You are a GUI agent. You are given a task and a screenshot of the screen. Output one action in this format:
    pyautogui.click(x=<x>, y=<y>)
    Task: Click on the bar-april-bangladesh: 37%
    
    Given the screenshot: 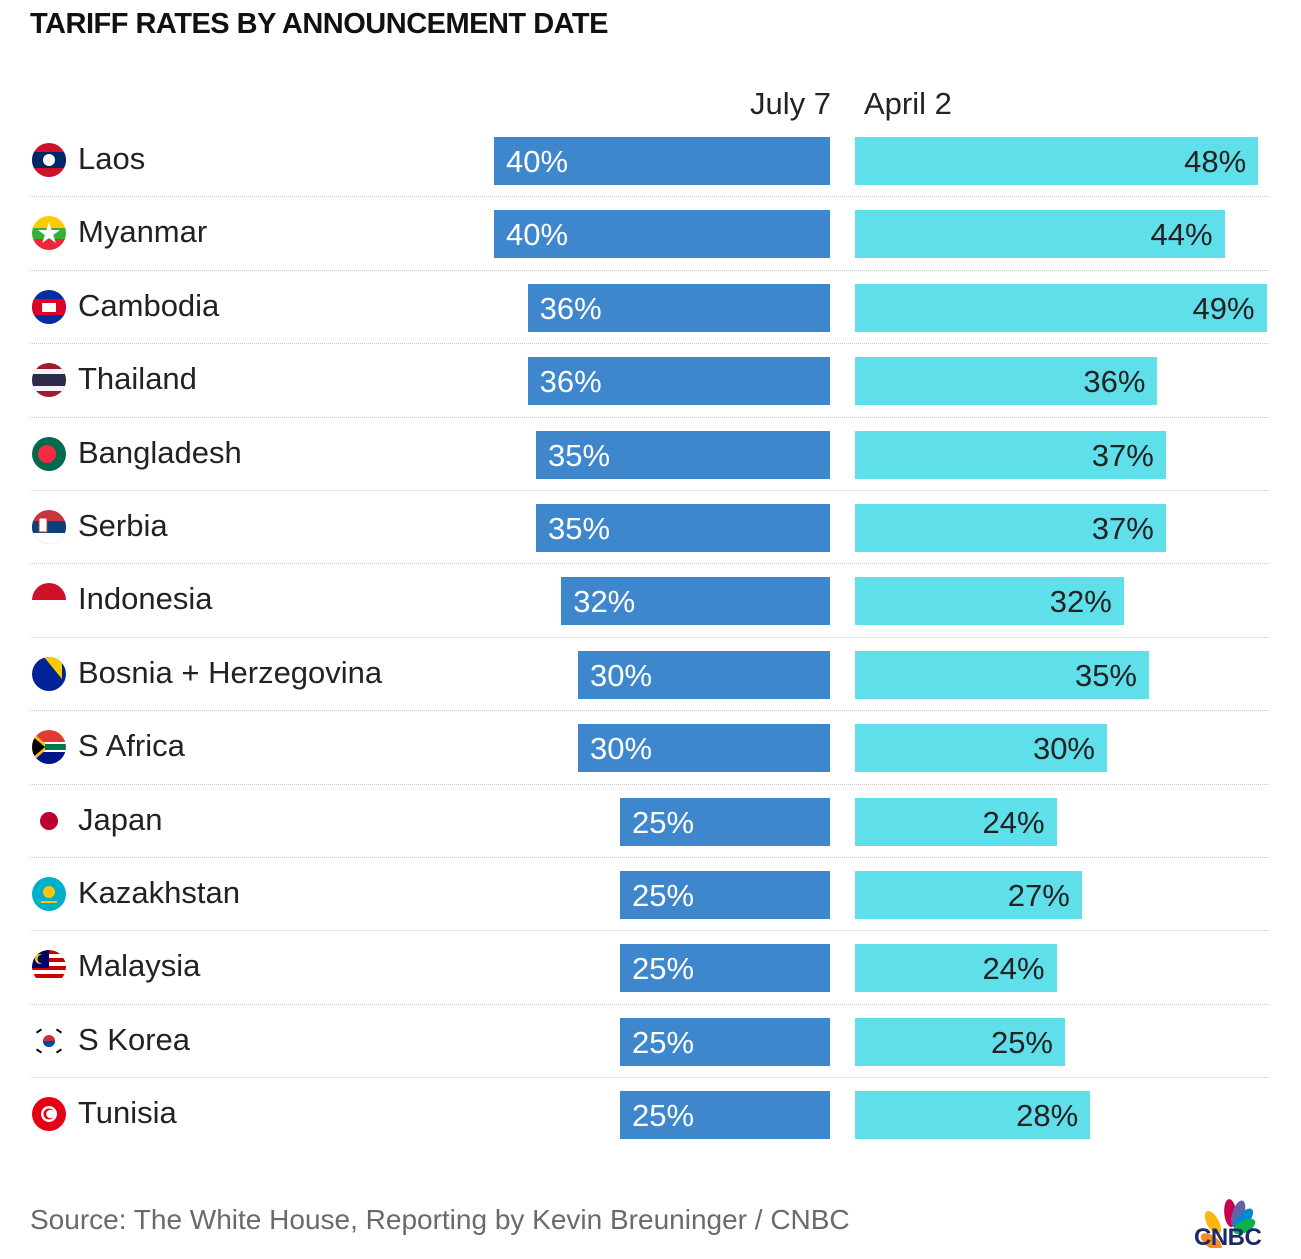 What is the action you would take?
    pyautogui.click(x=1010, y=454)
    